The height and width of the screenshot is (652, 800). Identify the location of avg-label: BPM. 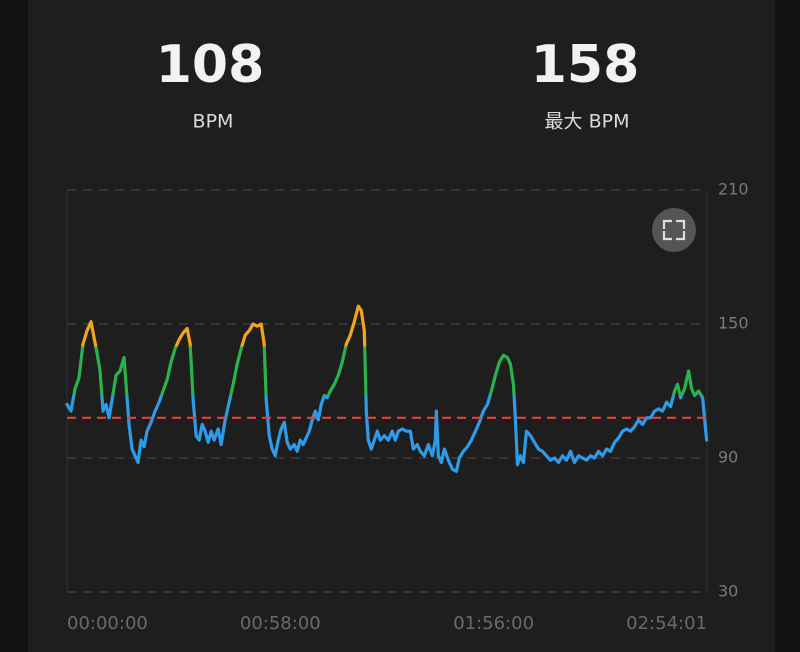
(213, 122).